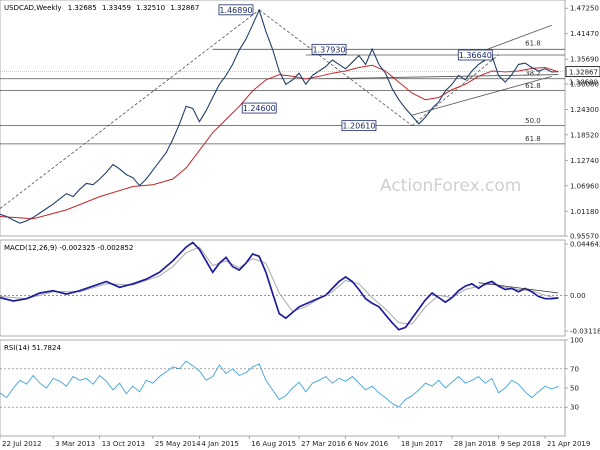 The width and height of the screenshot is (600, 450). What do you see at coordinates (584, 60) in the screenshot?
I see `price-y-tick-label: 1.35690` at bounding box center [584, 60].